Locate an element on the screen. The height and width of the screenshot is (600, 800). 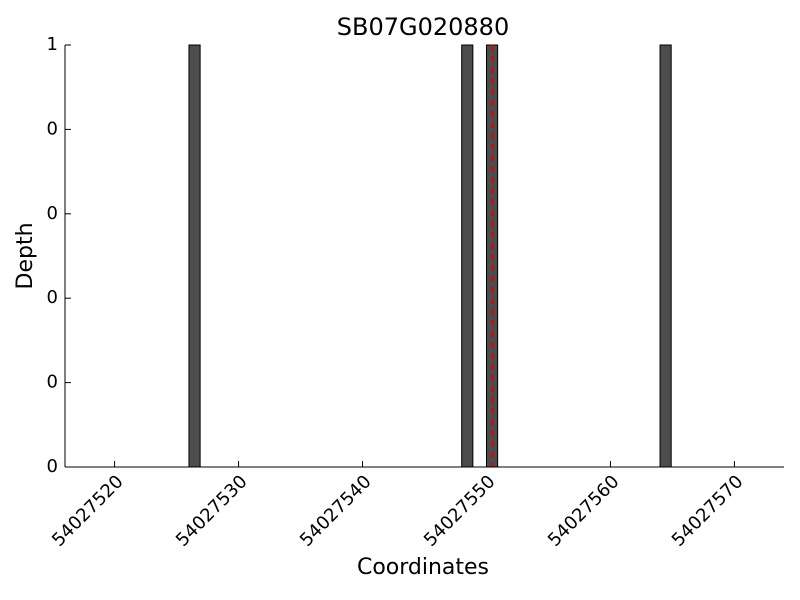
x-axis-label: Coordinates is located at coordinates (423, 567).